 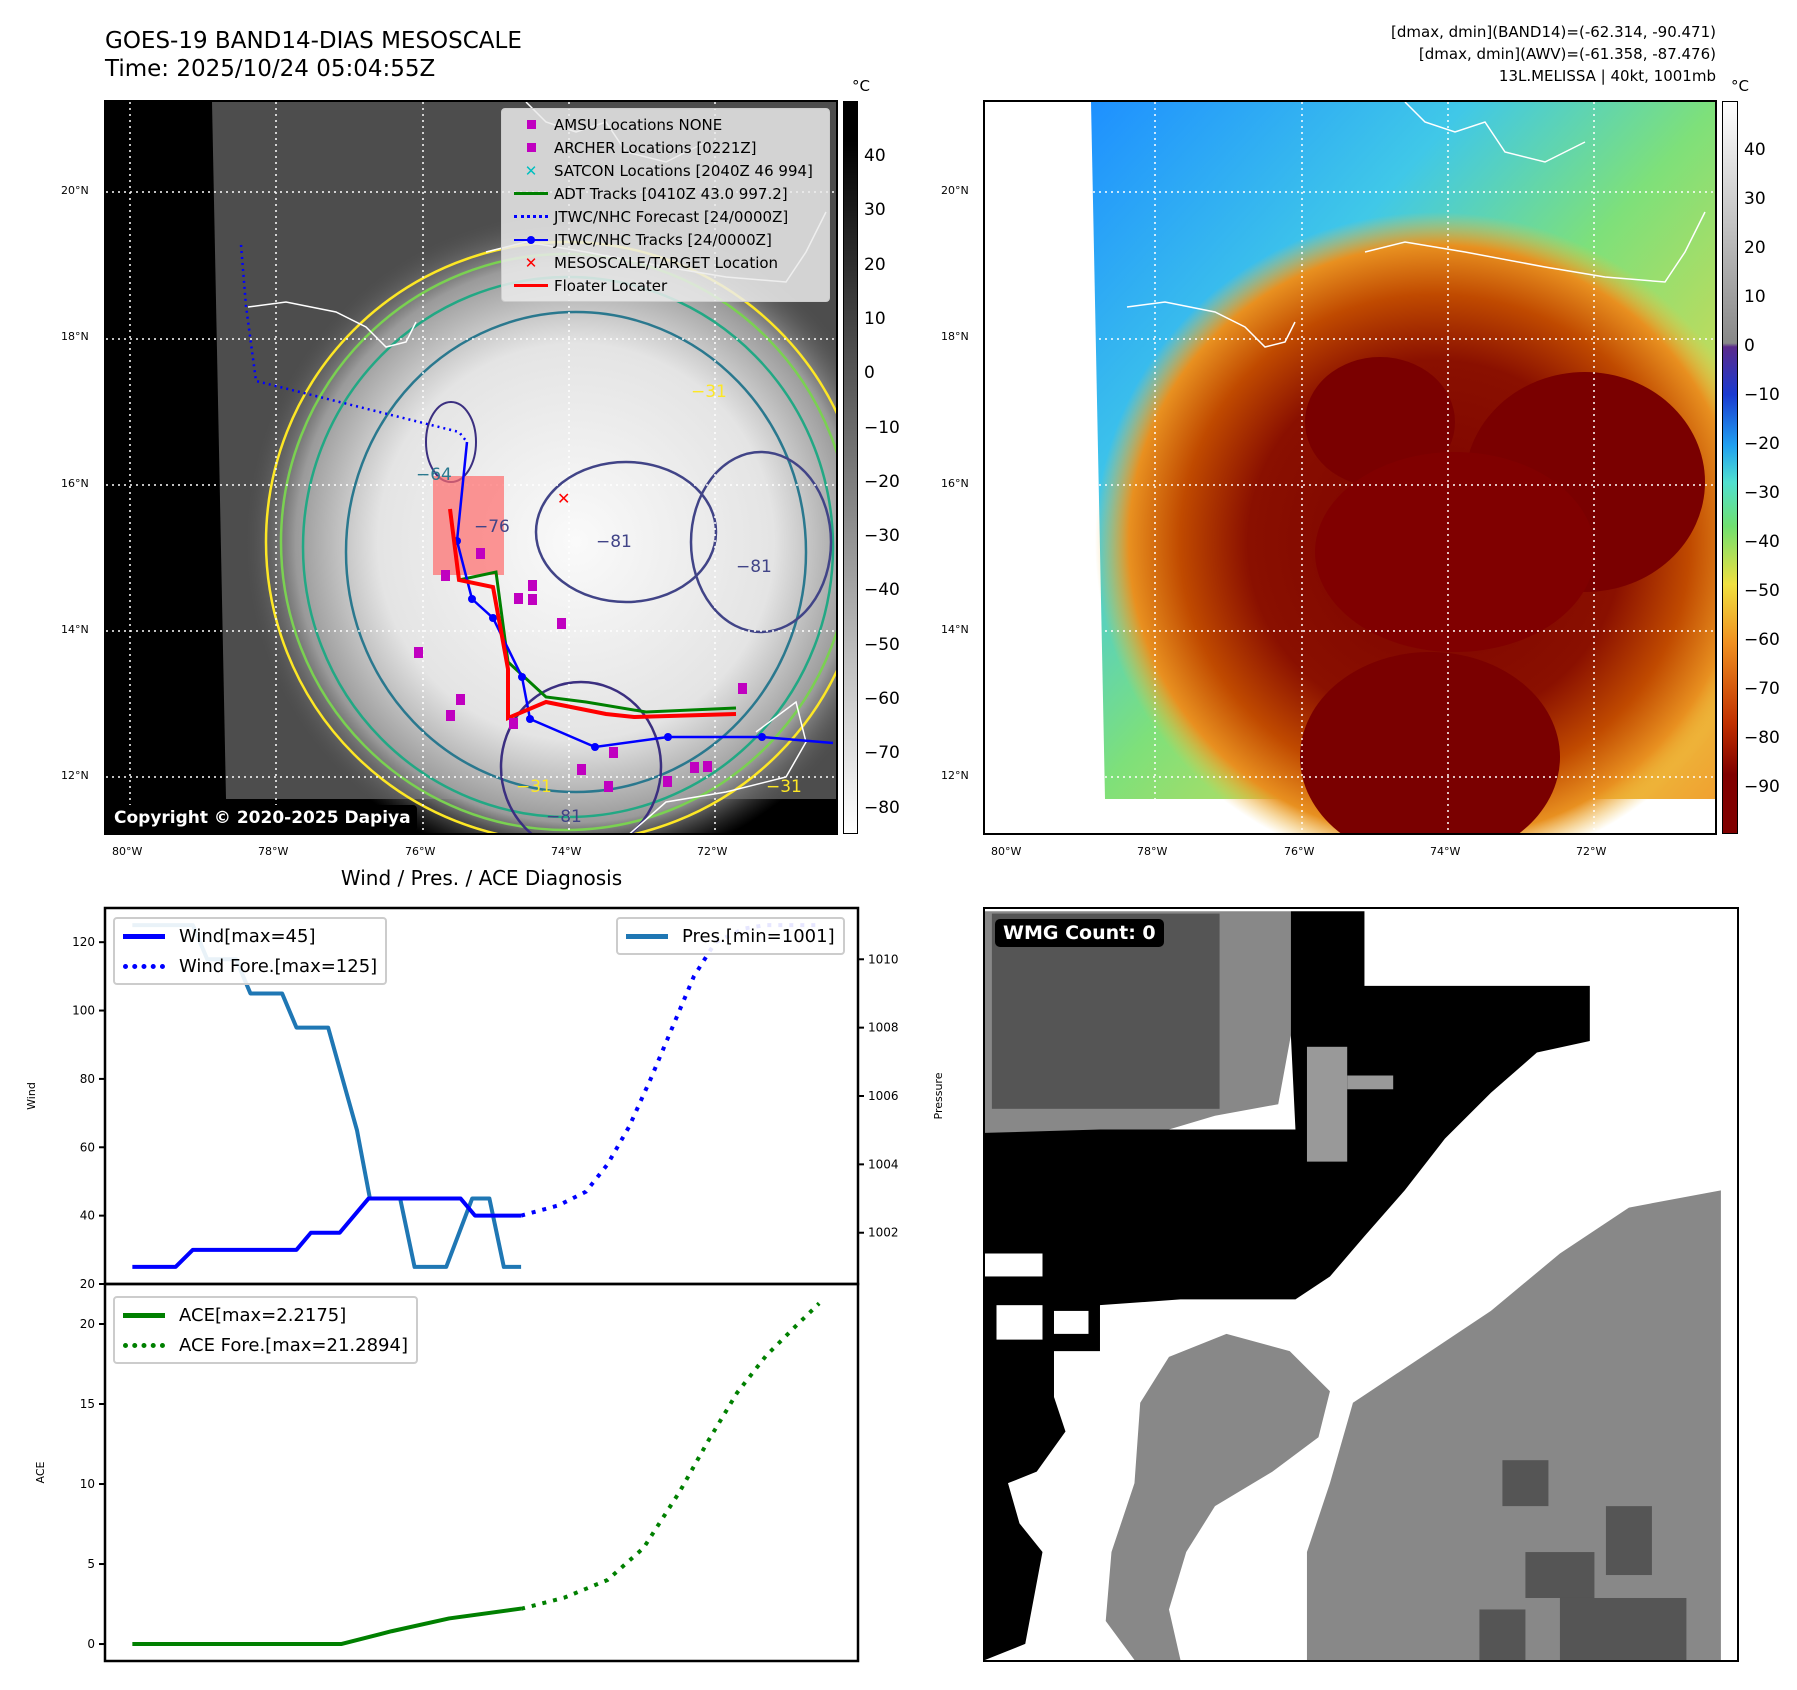 What do you see at coordinates (875, 210) in the screenshot?
I see `colorbar-tick-label: 30` at bounding box center [875, 210].